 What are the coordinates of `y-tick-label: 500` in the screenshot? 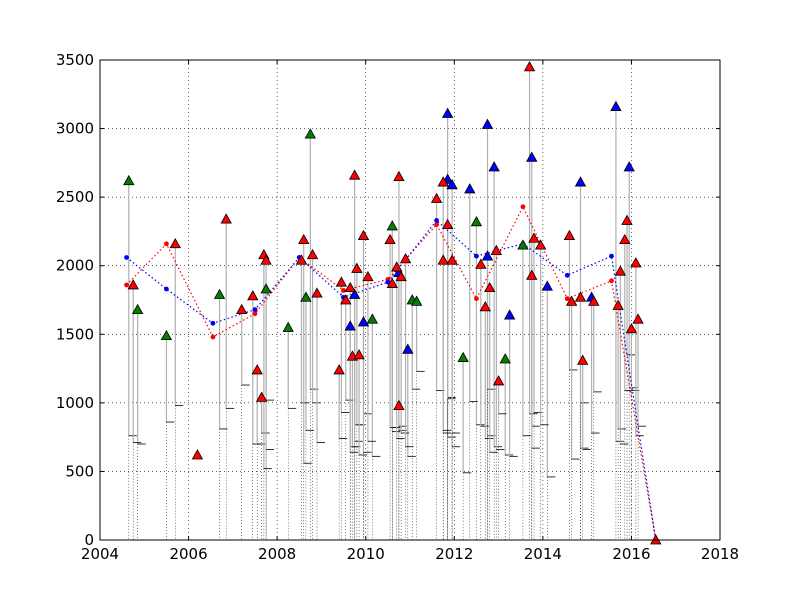 It's located at (79, 471).